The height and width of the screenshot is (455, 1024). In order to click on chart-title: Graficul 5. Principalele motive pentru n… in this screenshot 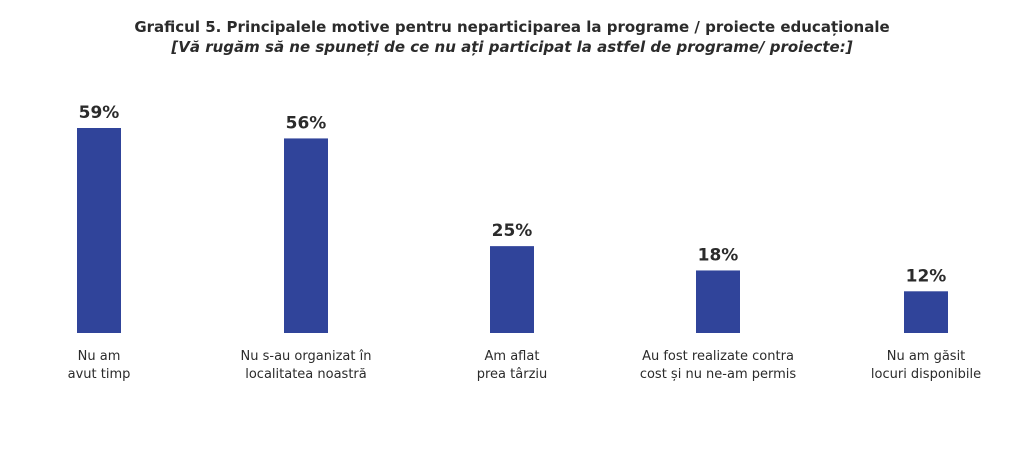, I will do `click(512, 27)`.